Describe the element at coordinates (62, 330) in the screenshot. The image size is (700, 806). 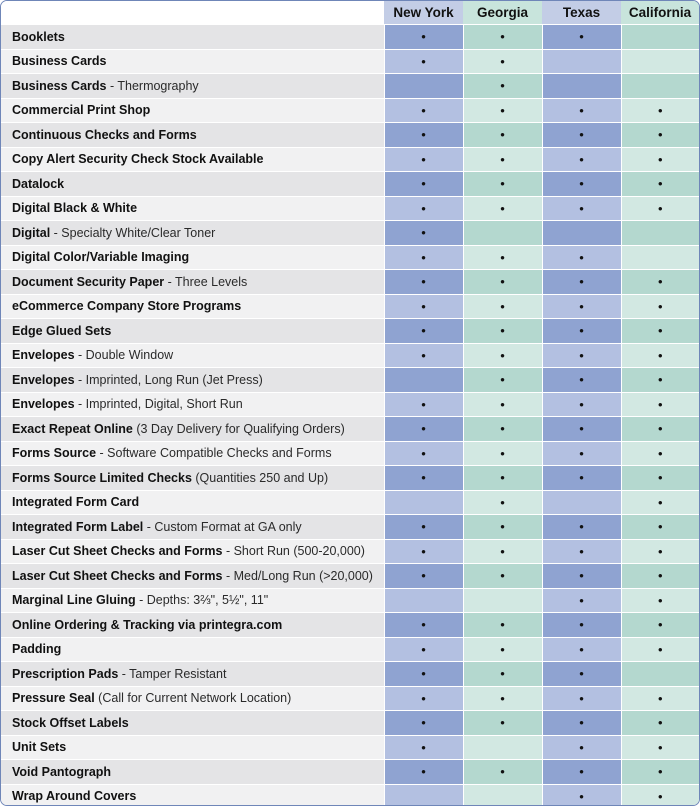
I see `feature-name: Edge Glued Sets` at that location.